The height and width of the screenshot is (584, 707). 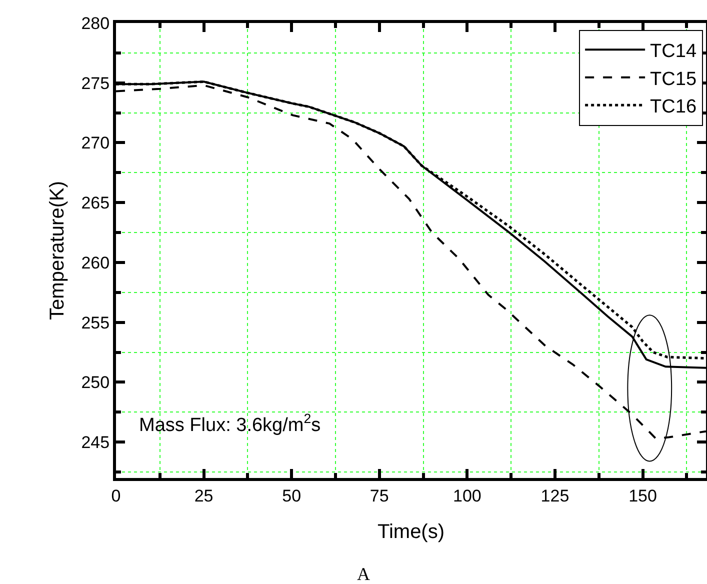 What do you see at coordinates (230, 423) in the screenshot?
I see `annotation: Mass Flux: 3.6kg/m$^{2}$s` at bounding box center [230, 423].